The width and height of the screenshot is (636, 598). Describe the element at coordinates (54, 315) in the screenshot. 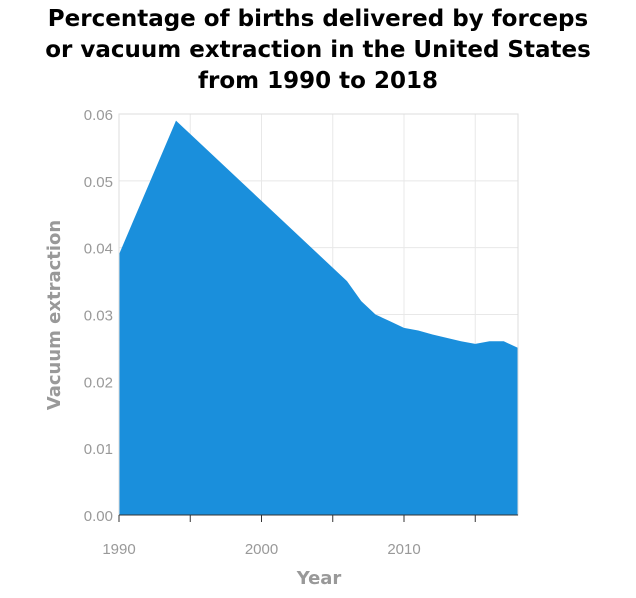

I see `y-axis-label: Vacuum extraction` at that location.